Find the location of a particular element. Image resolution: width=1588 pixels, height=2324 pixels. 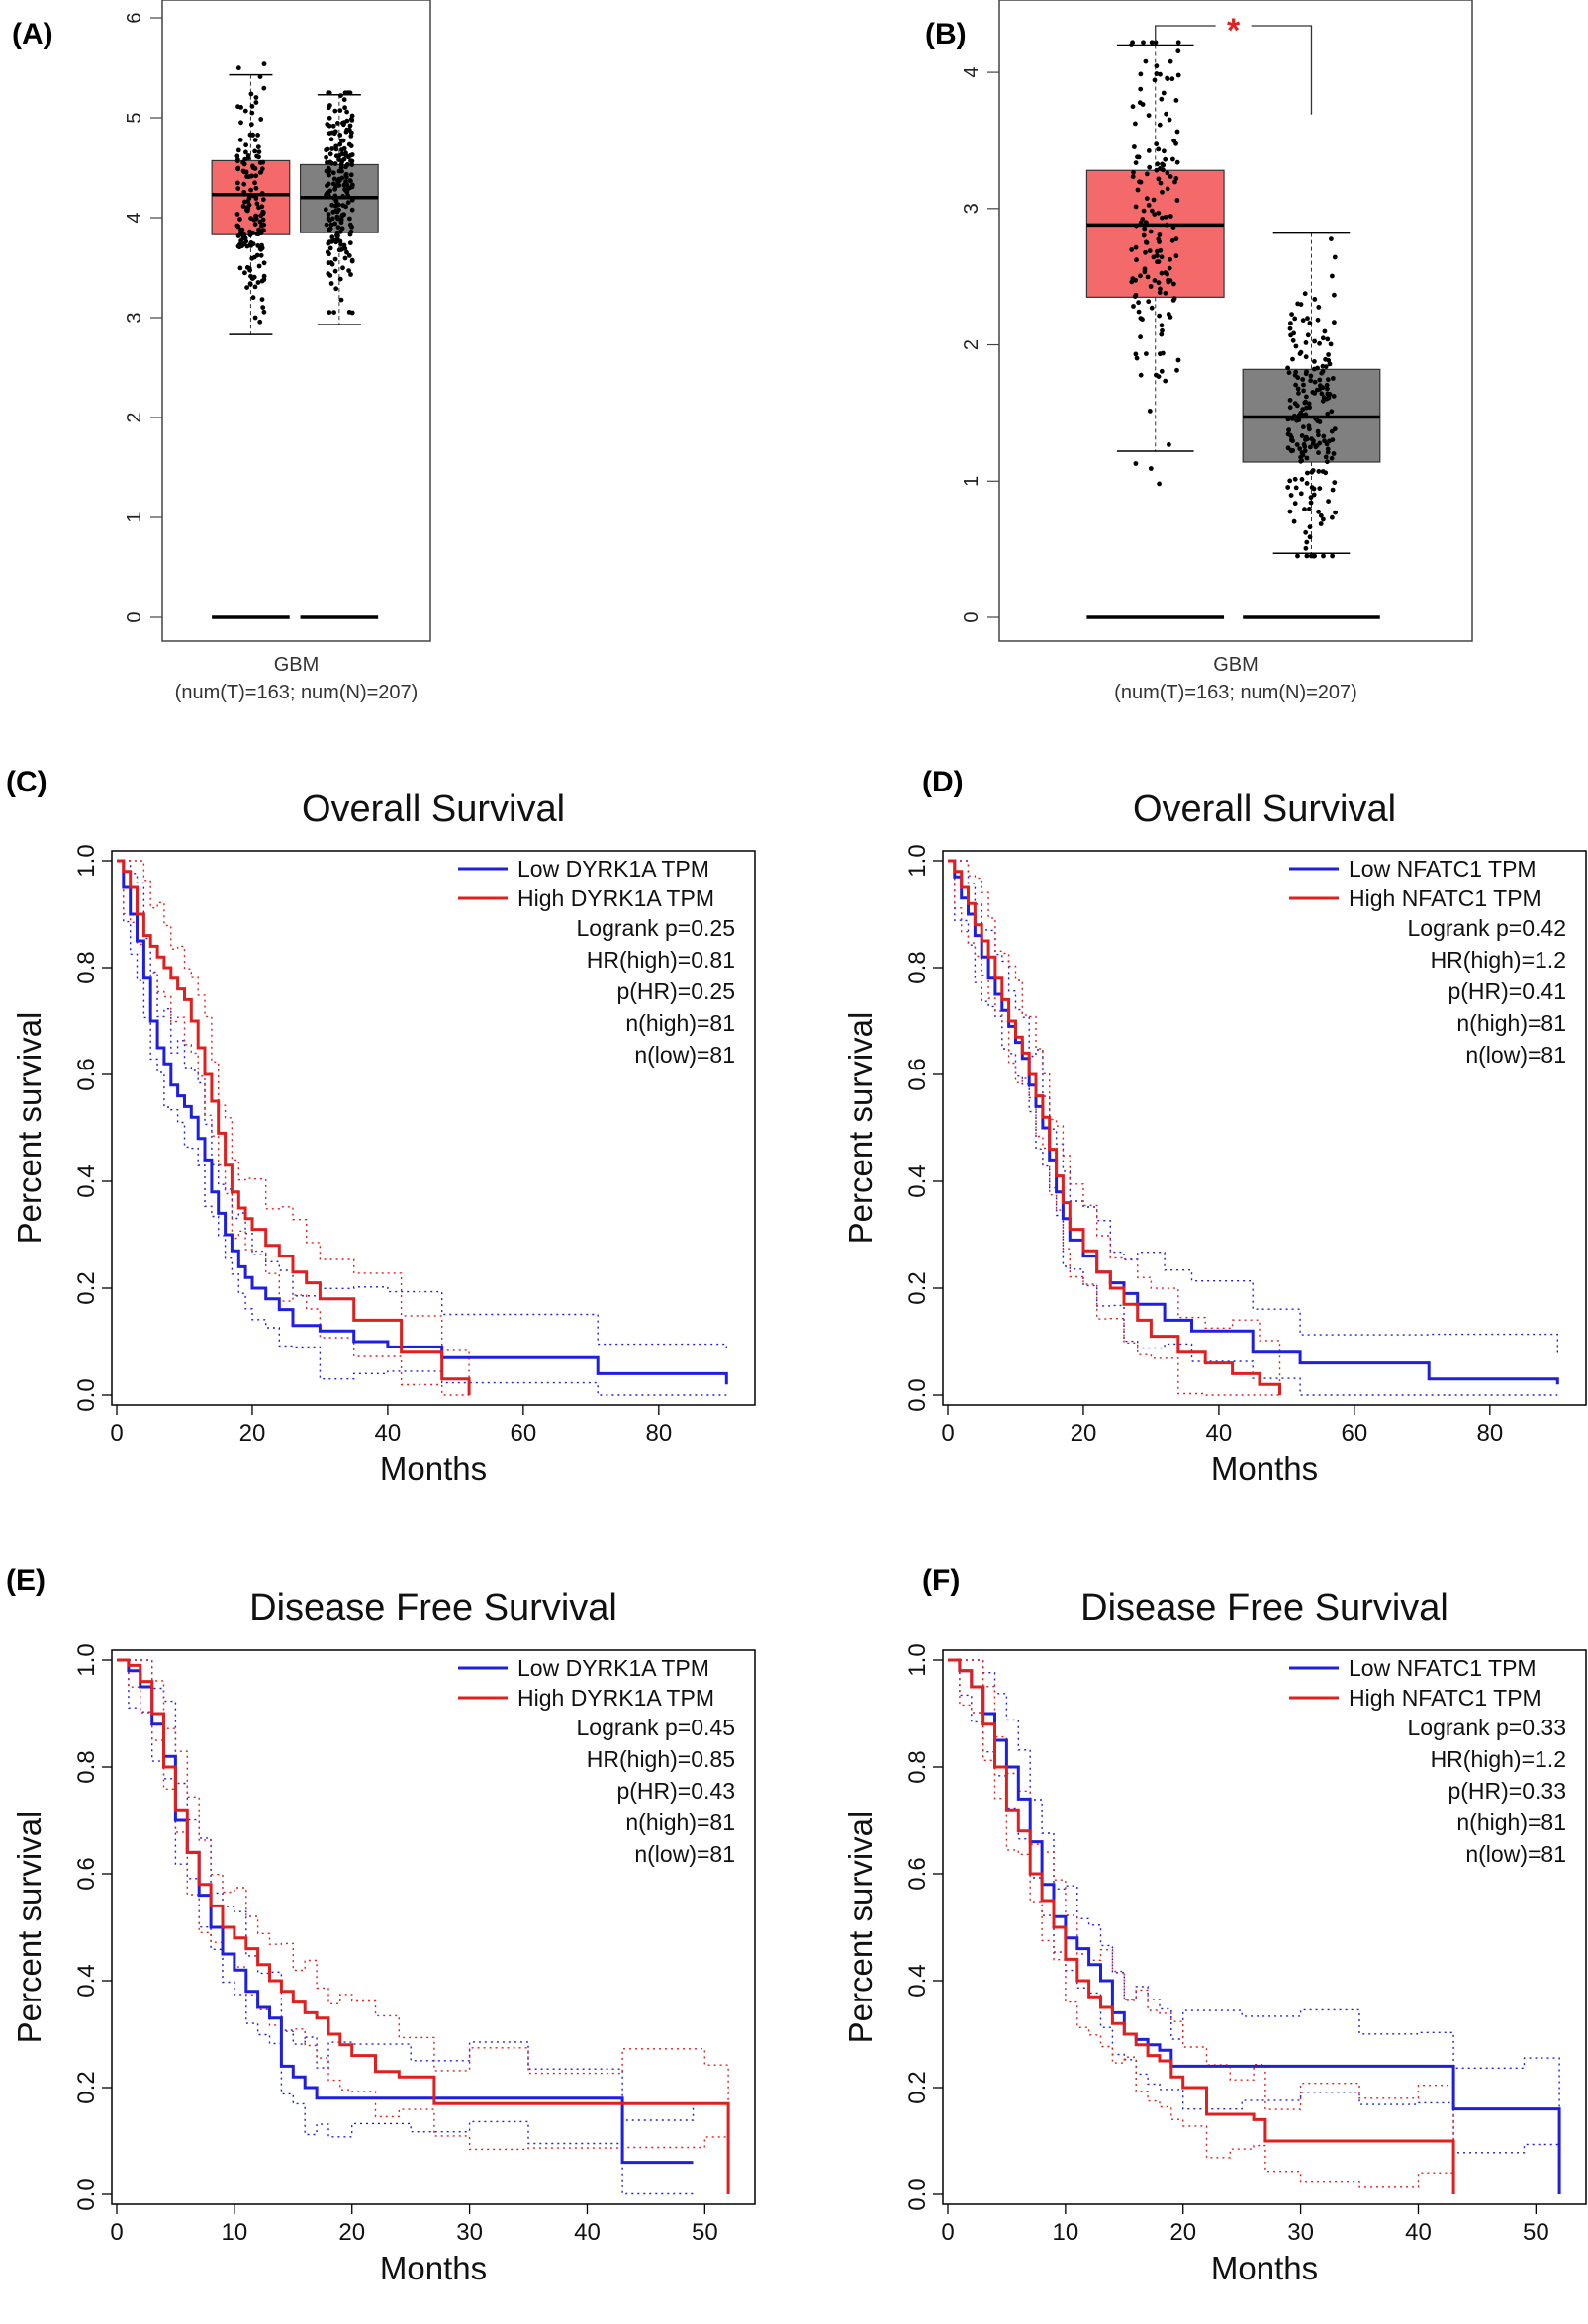

y-tick-label: 0.2 is located at coordinates (918, 2087).